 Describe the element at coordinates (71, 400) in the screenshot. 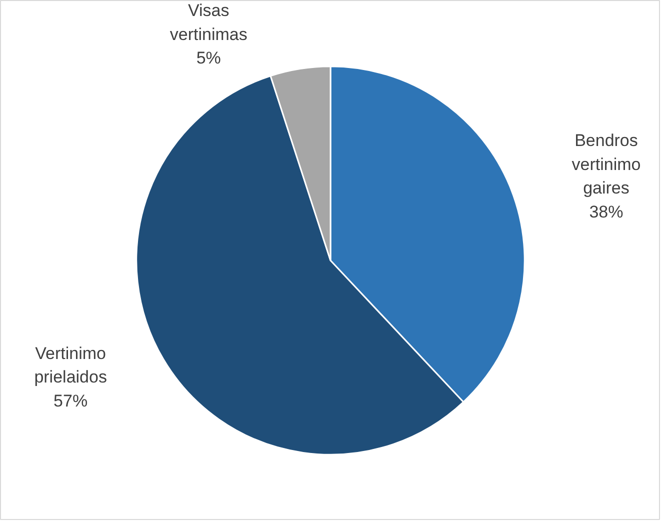

I see `data-label: 57%` at that location.